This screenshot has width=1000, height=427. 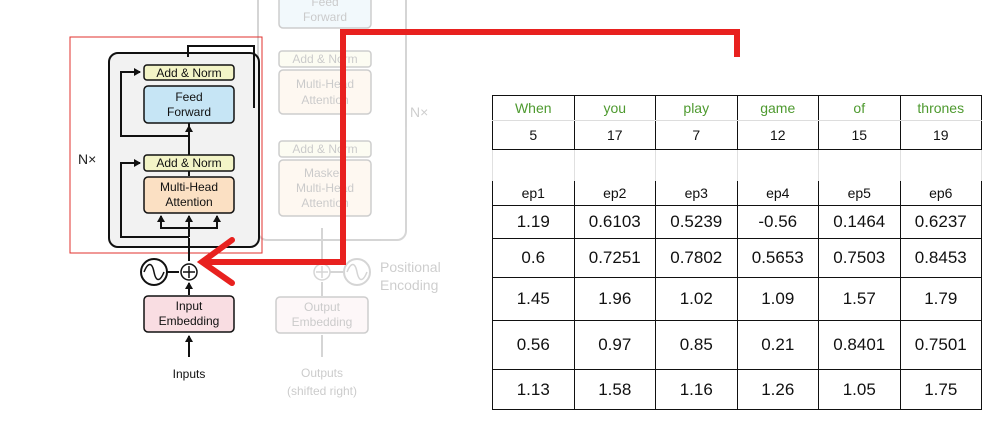 I want to click on embedding-value: 0.6103, so click(x=614, y=222).